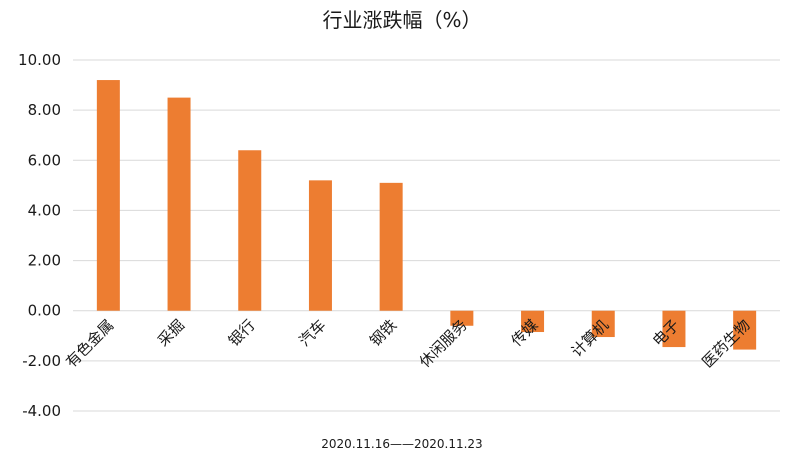 This screenshot has width=804, height=472. Describe the element at coordinates (383, 333) in the screenshot. I see `x-tick-label: 钢铁` at that location.